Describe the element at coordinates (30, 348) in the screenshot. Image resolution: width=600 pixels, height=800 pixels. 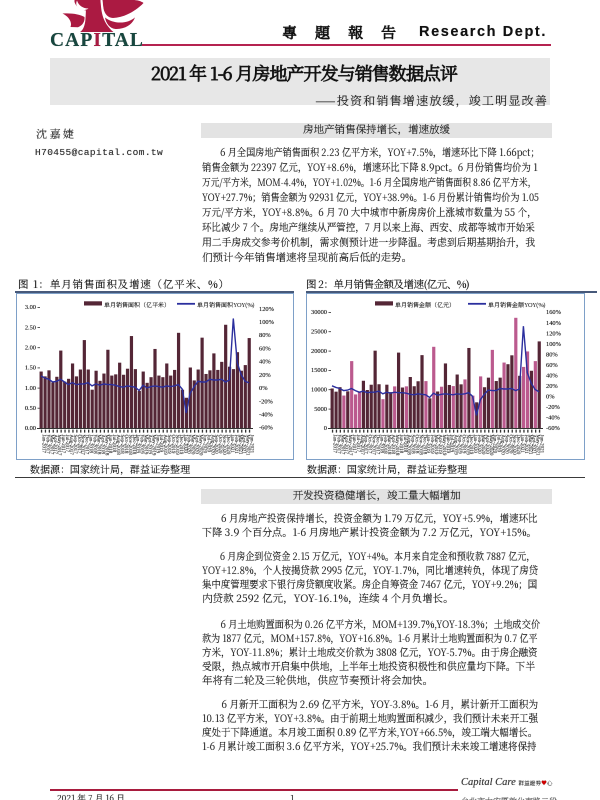
I see `svg-text: 2.00` at that location.